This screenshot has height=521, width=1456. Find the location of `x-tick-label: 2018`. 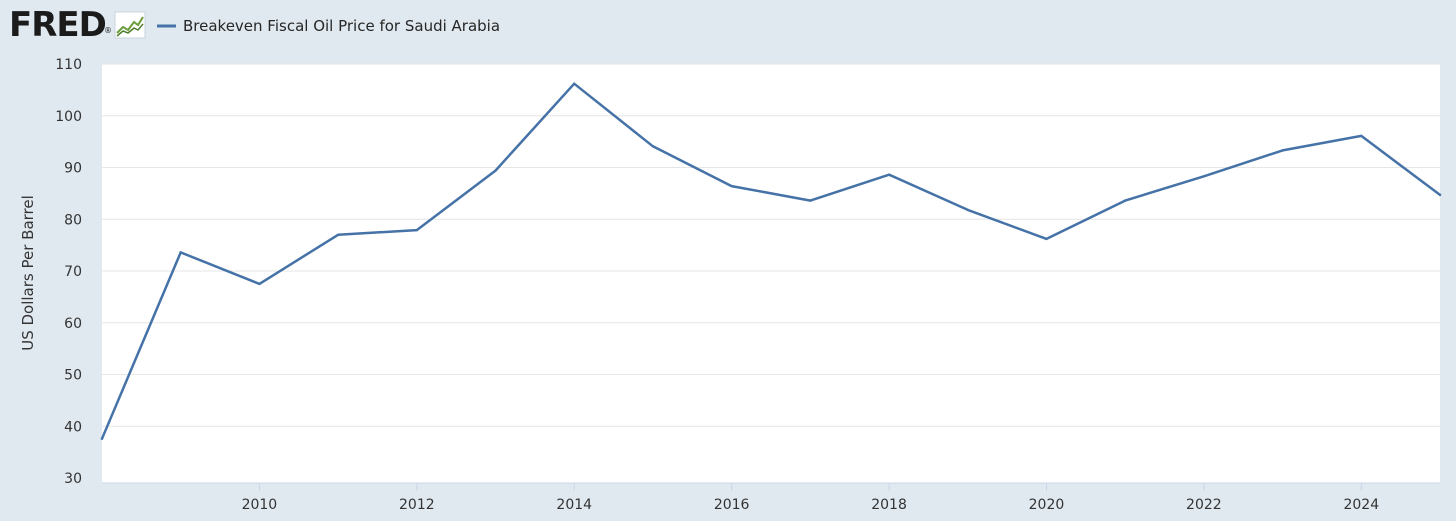

x-tick-label: 2018 is located at coordinates (889, 505).